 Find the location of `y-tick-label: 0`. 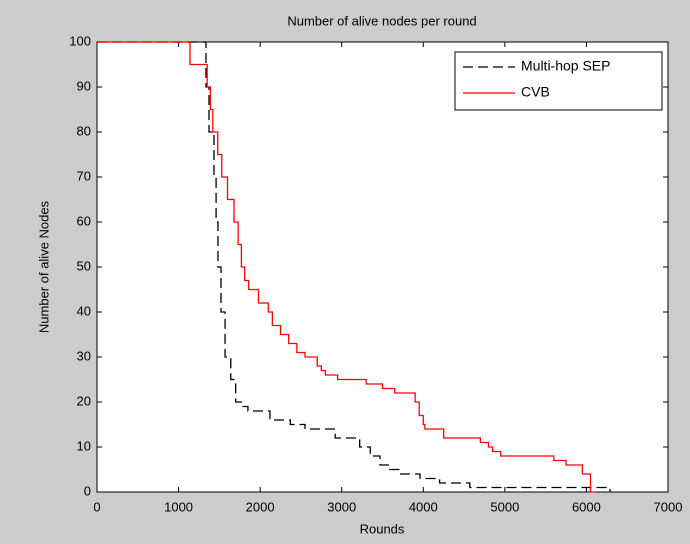

y-tick-label: 0 is located at coordinates (87, 490).